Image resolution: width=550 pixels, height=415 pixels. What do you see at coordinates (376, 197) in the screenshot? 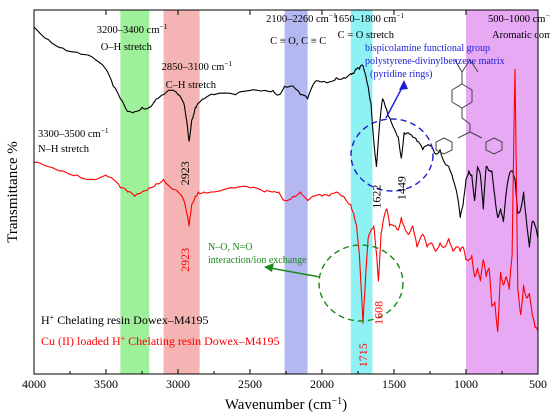
I see `peak-label-1: 1622` at bounding box center [376, 197].